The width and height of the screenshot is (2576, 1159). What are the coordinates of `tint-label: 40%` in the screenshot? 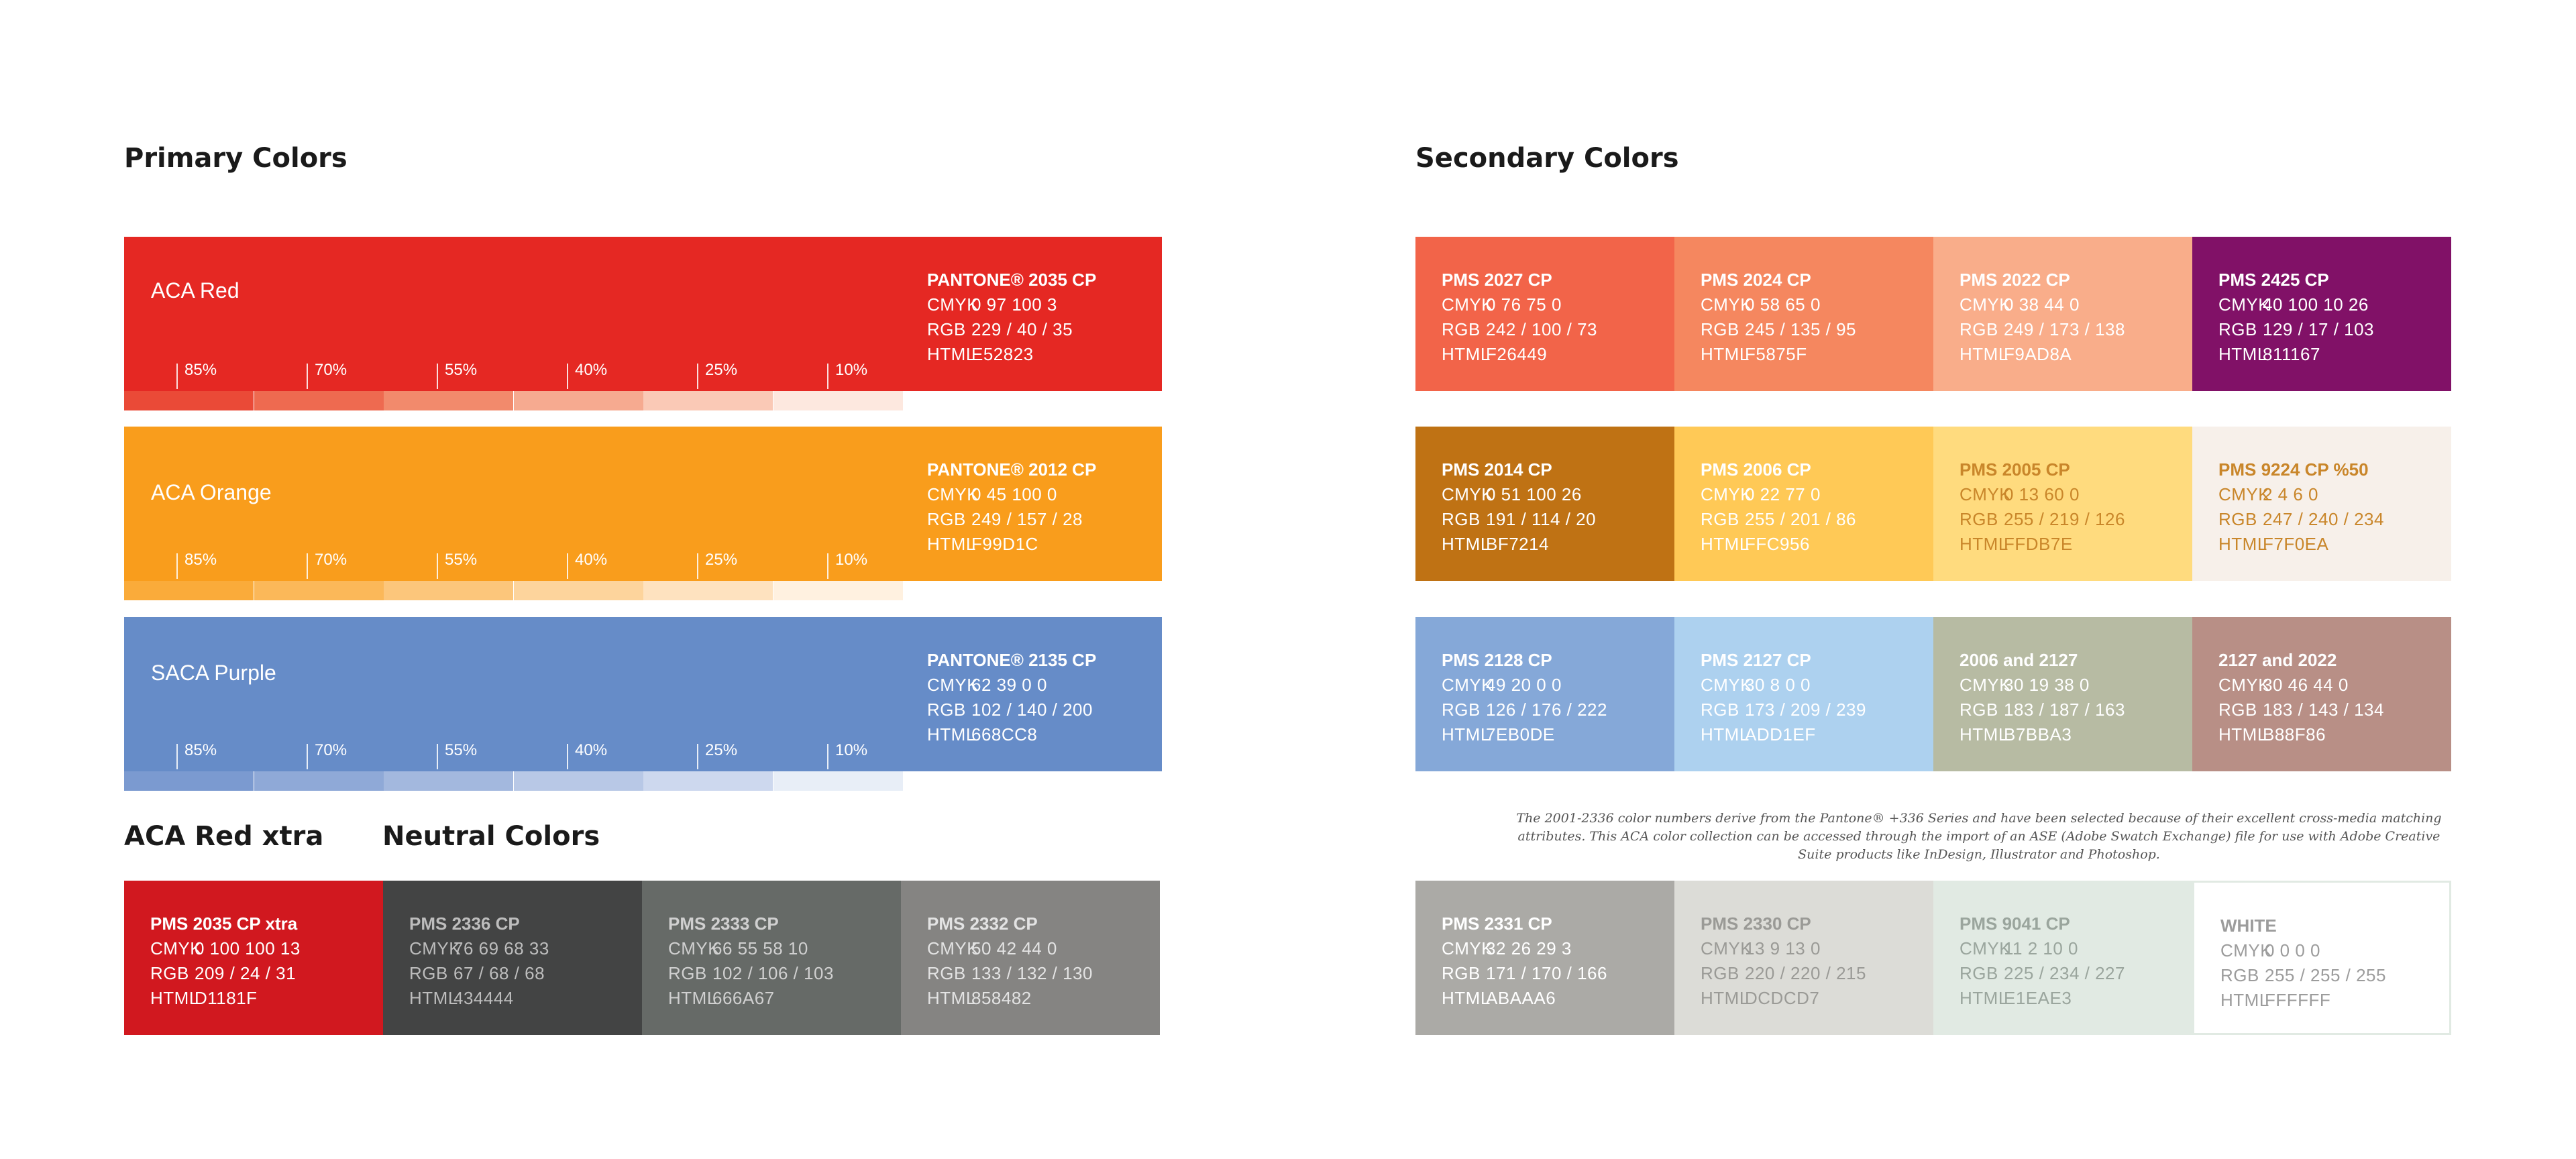 It's located at (631, 376).